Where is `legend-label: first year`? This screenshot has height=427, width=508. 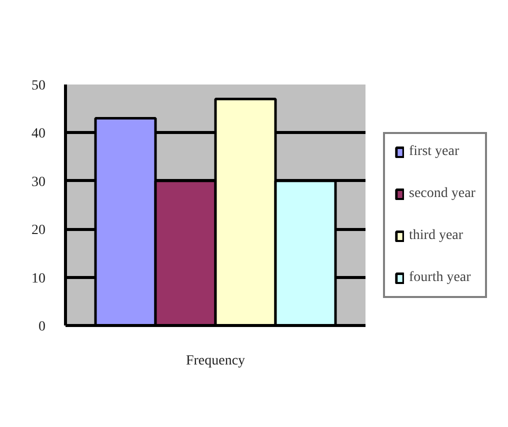 legend-label: first year is located at coordinates (434, 152).